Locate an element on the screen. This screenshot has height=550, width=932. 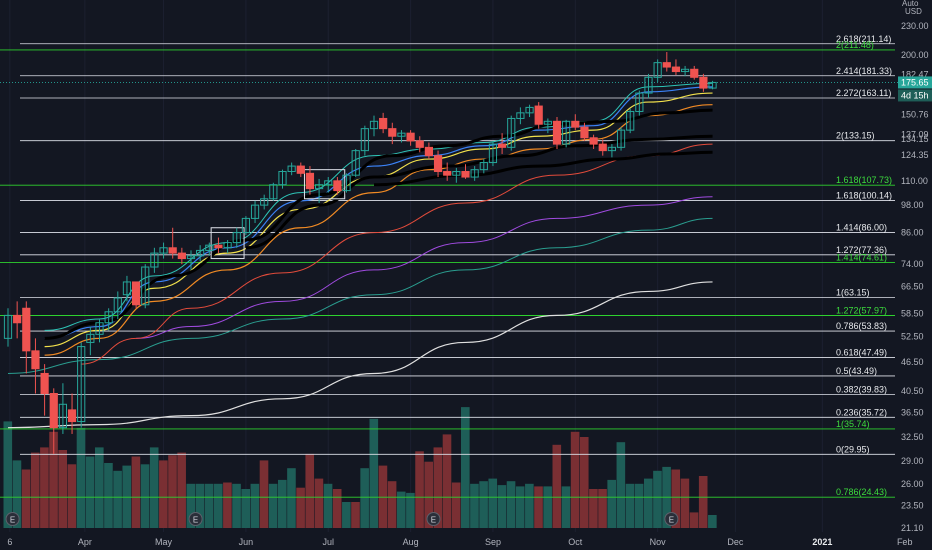
fib-label: 2(133.15) is located at coordinates (855, 136).